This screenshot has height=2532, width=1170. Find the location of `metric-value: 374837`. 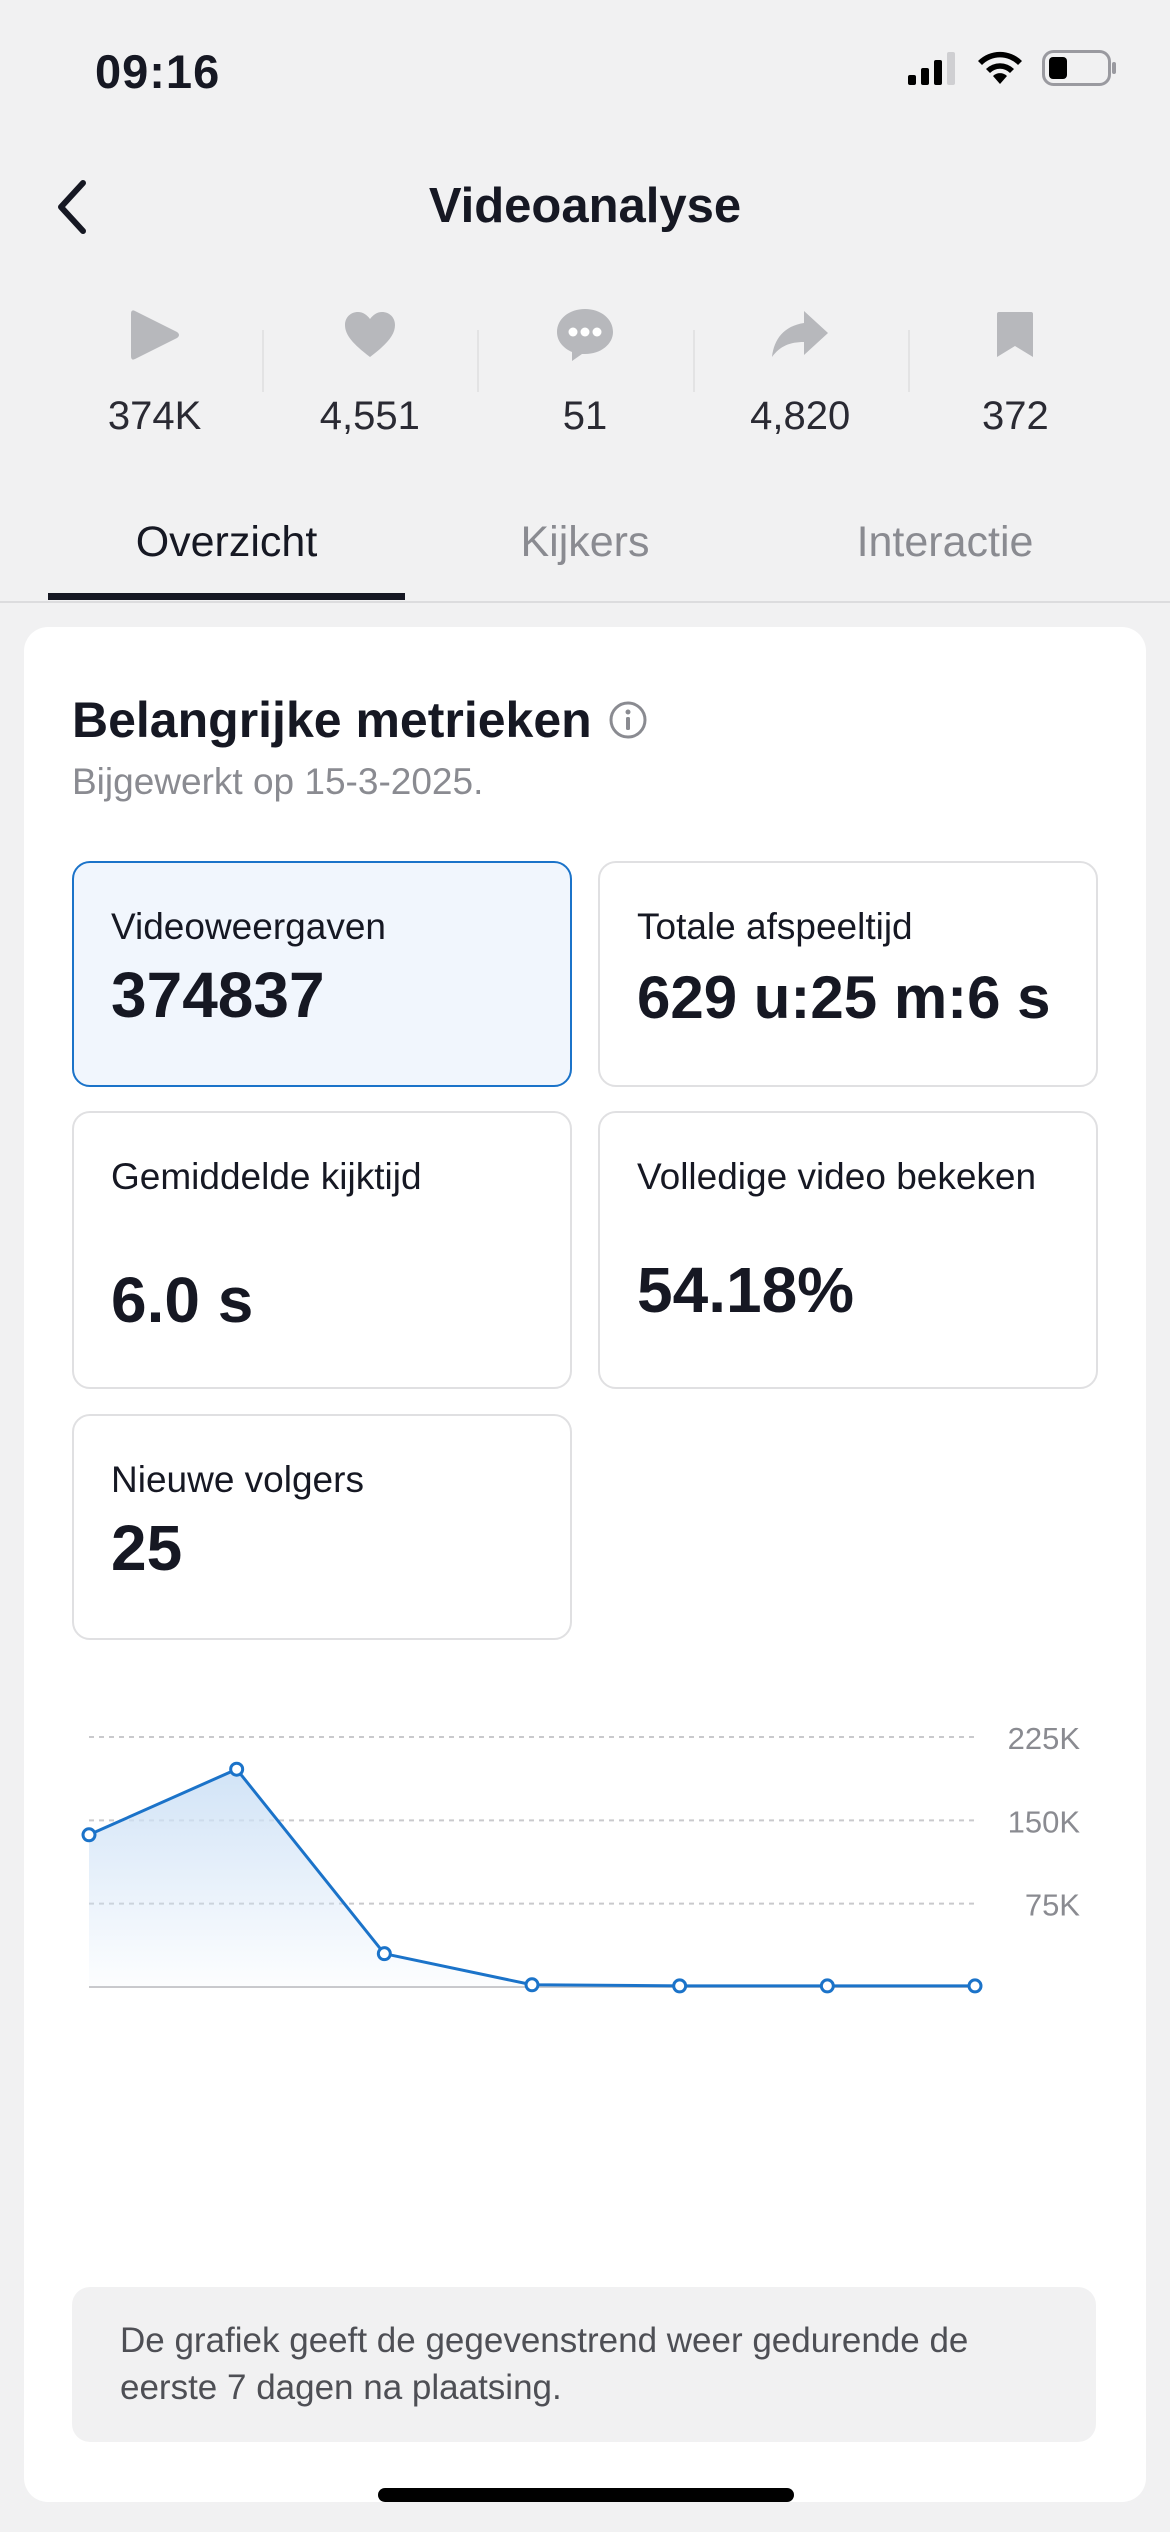

metric-value: 374837 is located at coordinates (218, 995).